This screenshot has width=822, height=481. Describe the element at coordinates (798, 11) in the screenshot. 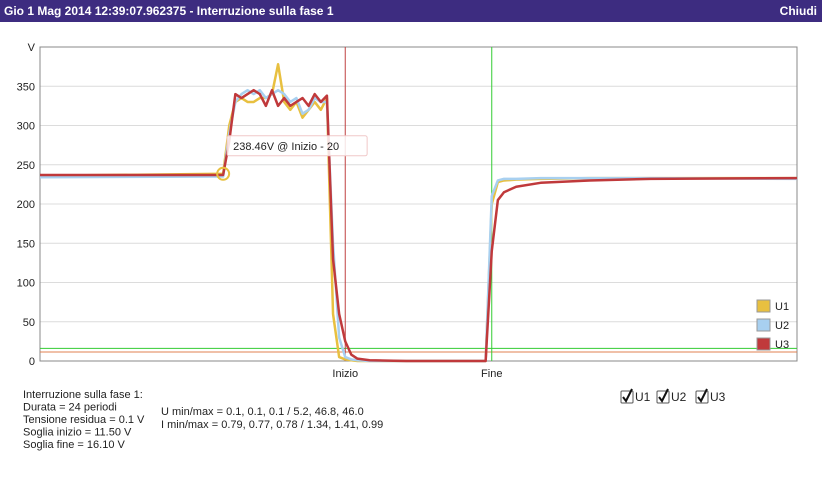

I see `close-button: Chiudi` at that location.